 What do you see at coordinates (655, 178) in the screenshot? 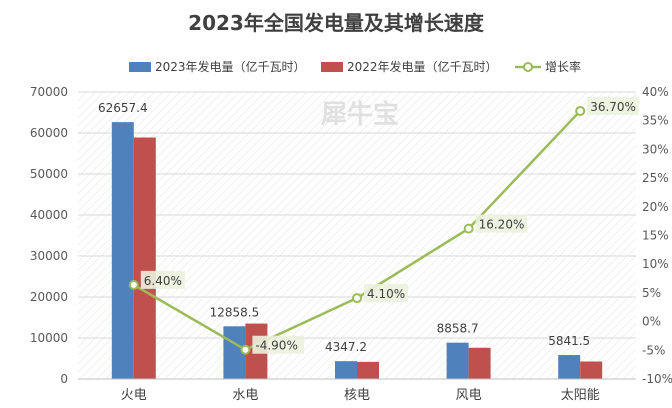
I see `y-right-tick-label: 25%` at bounding box center [655, 178].